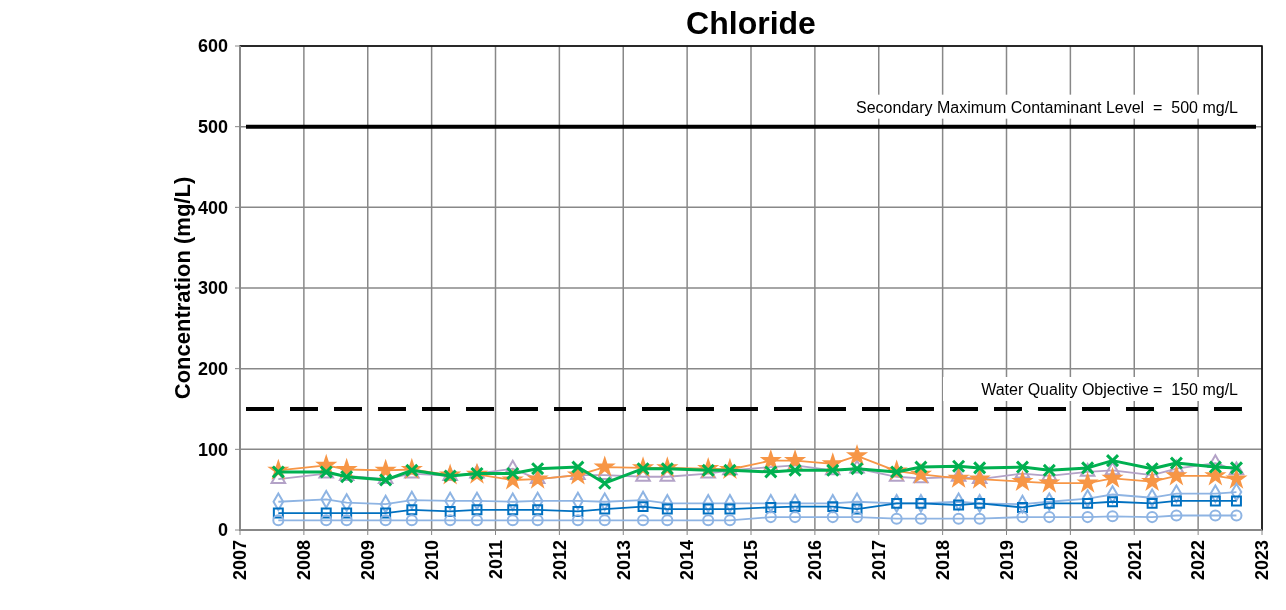 This screenshot has width=1286, height=610. What do you see at coordinates (559, 560) in the screenshot?
I see `x-tick-label: 2012` at bounding box center [559, 560].